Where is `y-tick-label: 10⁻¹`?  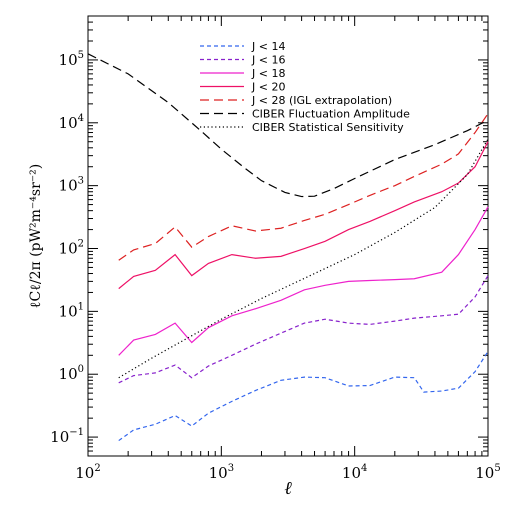 y-tick-label: 10⁻¹ is located at coordinates (67, 436).